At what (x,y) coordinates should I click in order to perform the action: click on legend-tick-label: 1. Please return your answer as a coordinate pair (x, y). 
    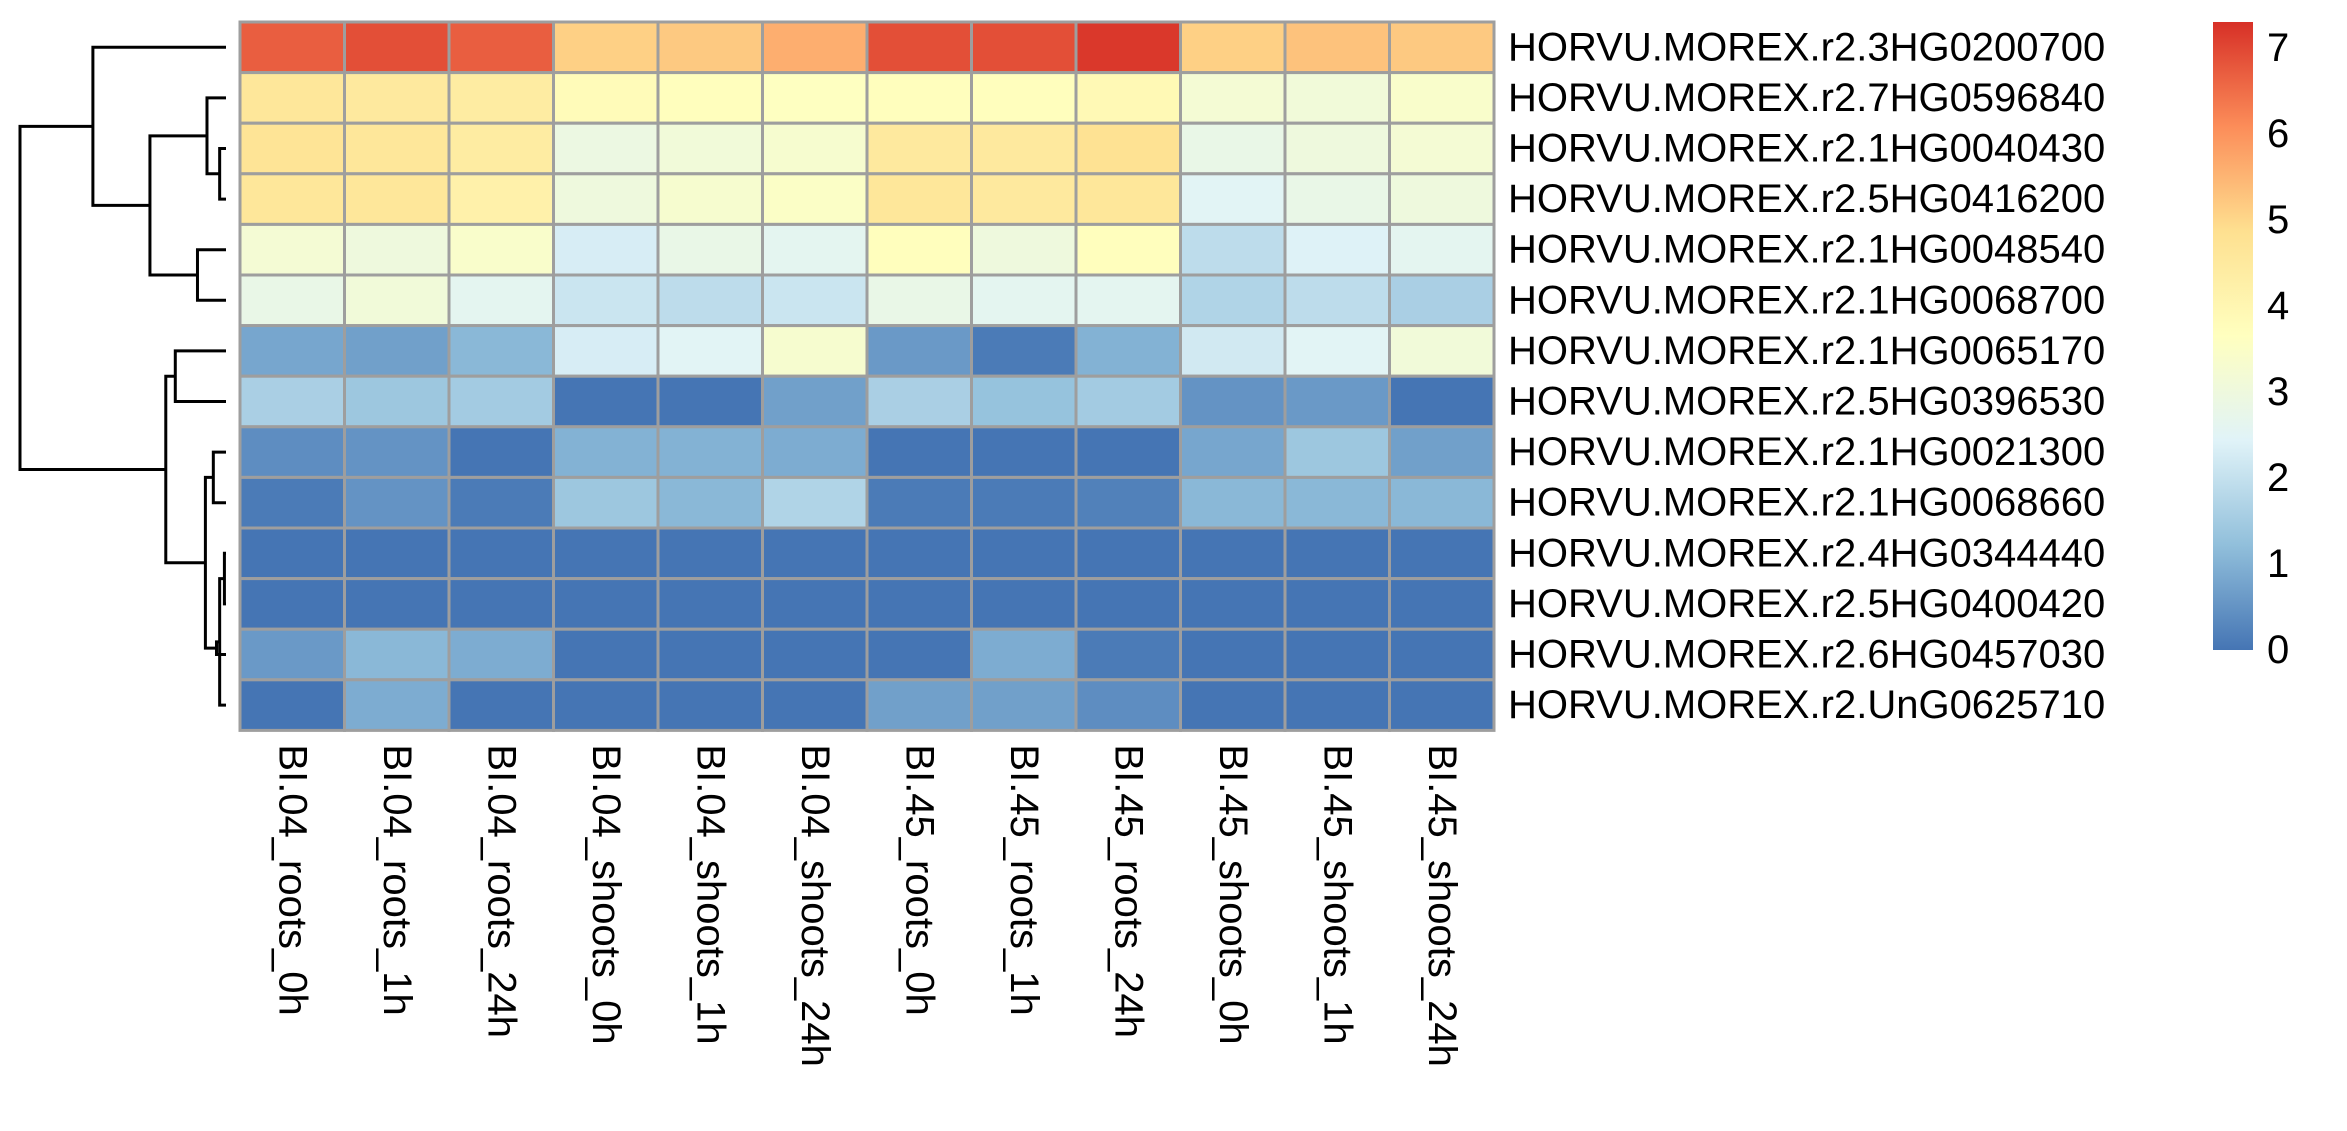
    Looking at the image, I should click on (2278, 564).